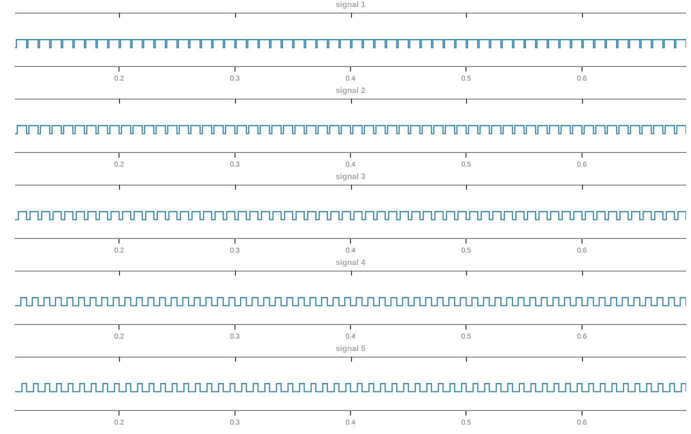 Image resolution: width=691 pixels, height=434 pixels. What do you see at coordinates (351, 177) in the screenshot?
I see `chart-title: signal 3` at bounding box center [351, 177].